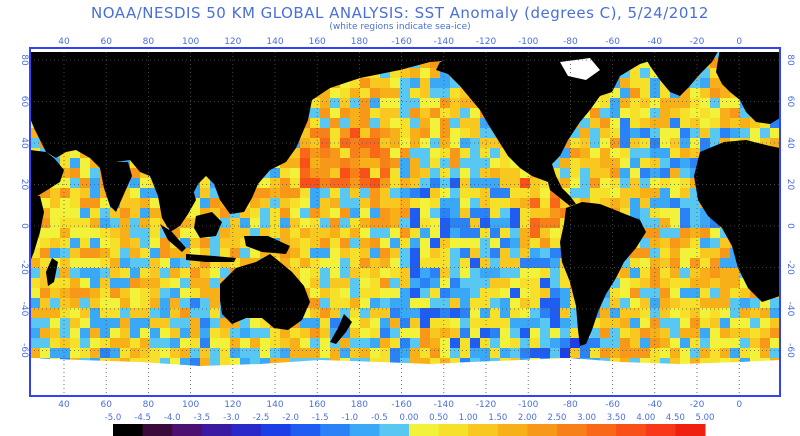  Describe the element at coordinates (149, 42) in the screenshot. I see `lon-label-top: 80` at that location.